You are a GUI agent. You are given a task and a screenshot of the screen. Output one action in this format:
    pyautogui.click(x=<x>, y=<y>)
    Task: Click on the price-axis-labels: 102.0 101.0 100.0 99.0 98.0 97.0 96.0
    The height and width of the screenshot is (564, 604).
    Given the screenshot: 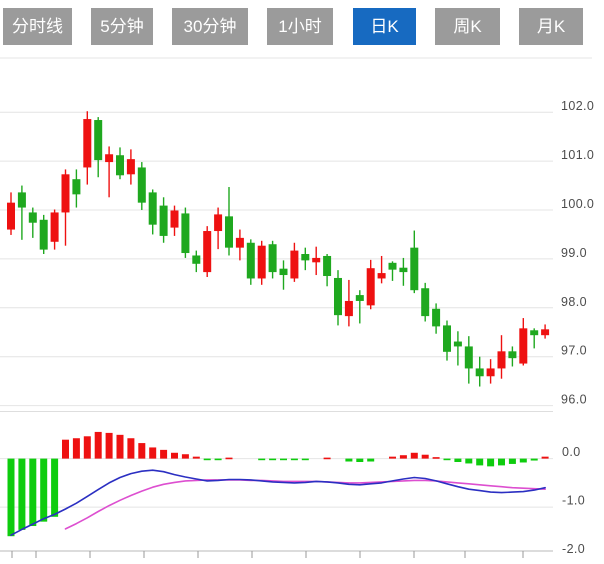 What is the action you would take?
    pyautogui.click(x=577, y=252)
    